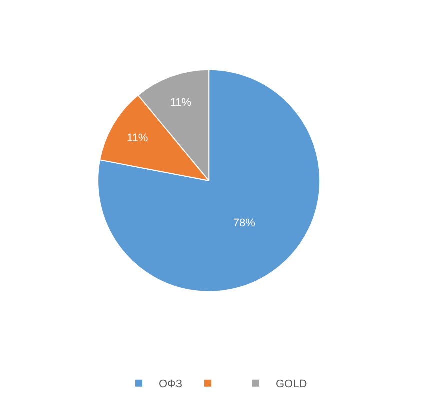  What do you see at coordinates (244, 224) in the screenshot?
I see `data-label: 78%` at bounding box center [244, 224].